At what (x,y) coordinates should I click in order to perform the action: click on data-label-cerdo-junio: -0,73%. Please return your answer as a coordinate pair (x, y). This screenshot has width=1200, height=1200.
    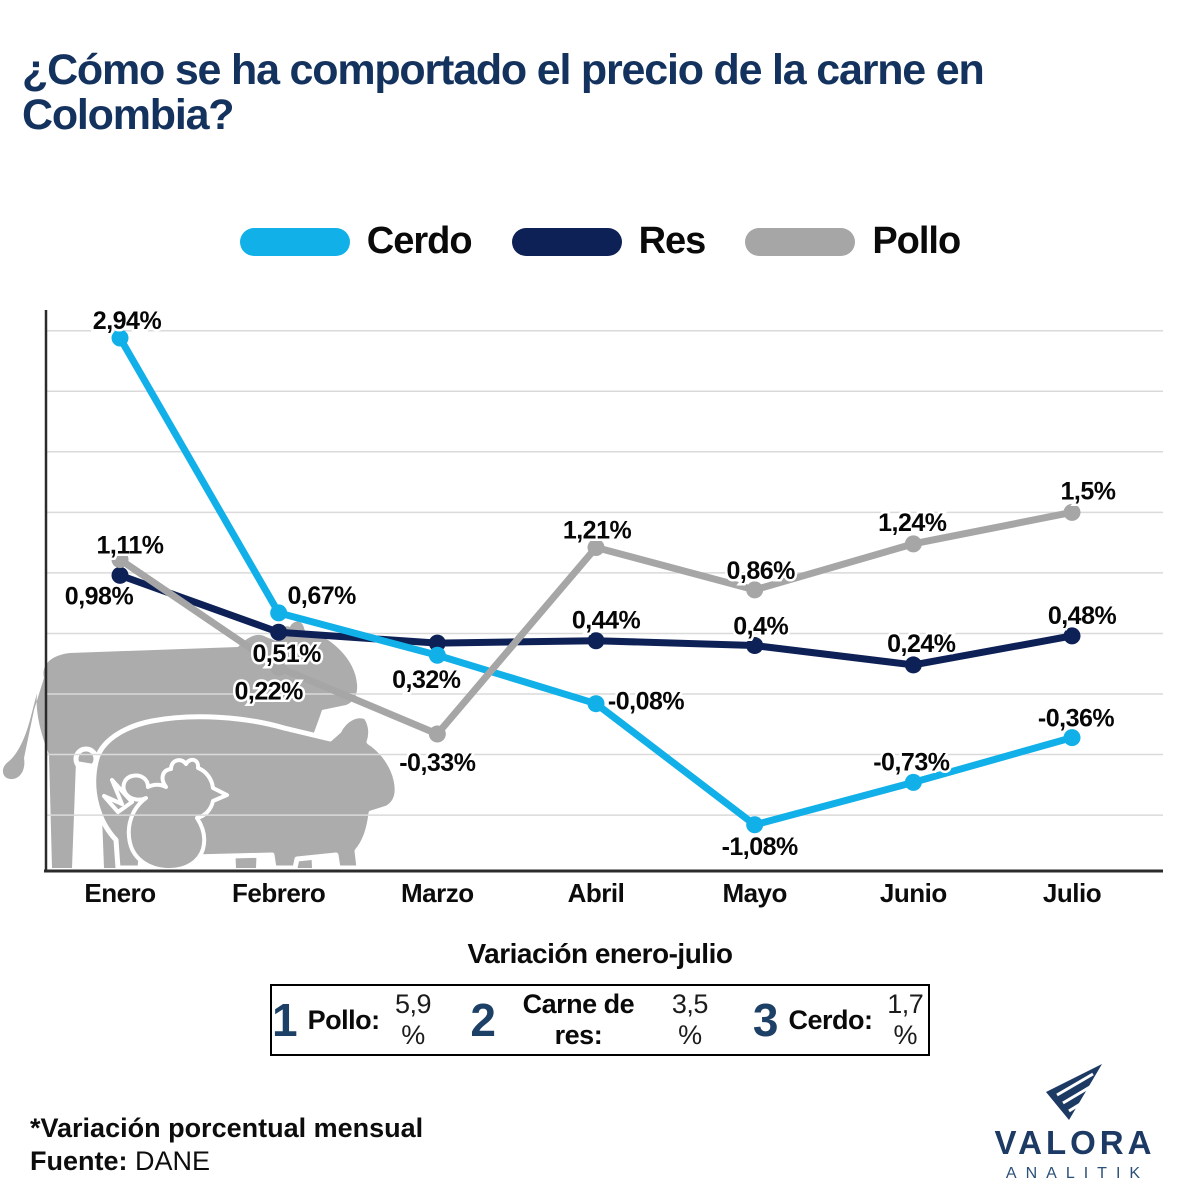
    Looking at the image, I should click on (911, 762).